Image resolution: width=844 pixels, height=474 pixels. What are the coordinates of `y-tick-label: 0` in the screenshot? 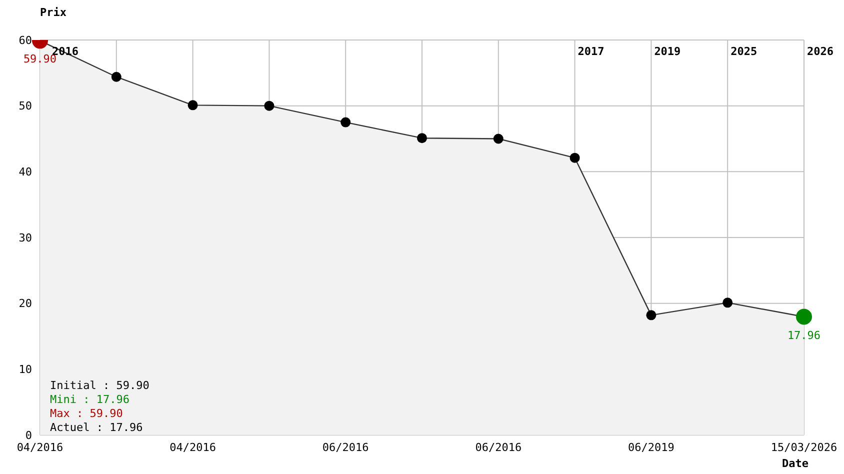 It's located at (28, 435).